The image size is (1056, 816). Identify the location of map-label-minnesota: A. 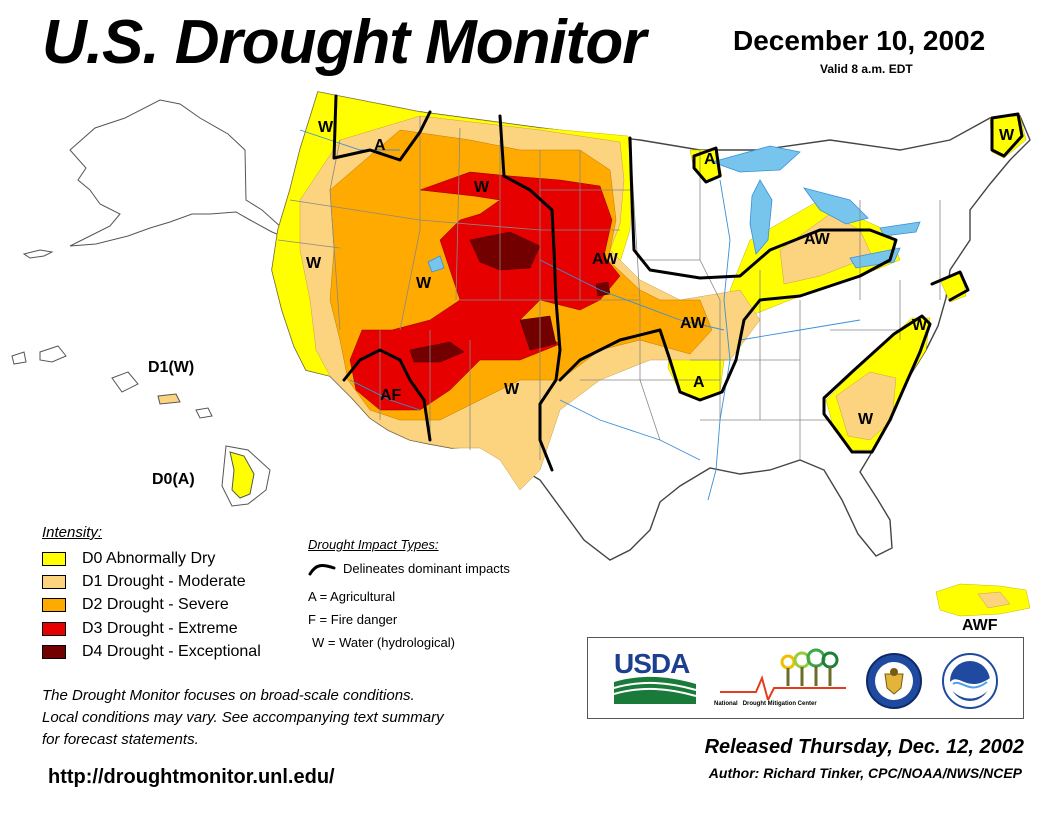
(710, 159).